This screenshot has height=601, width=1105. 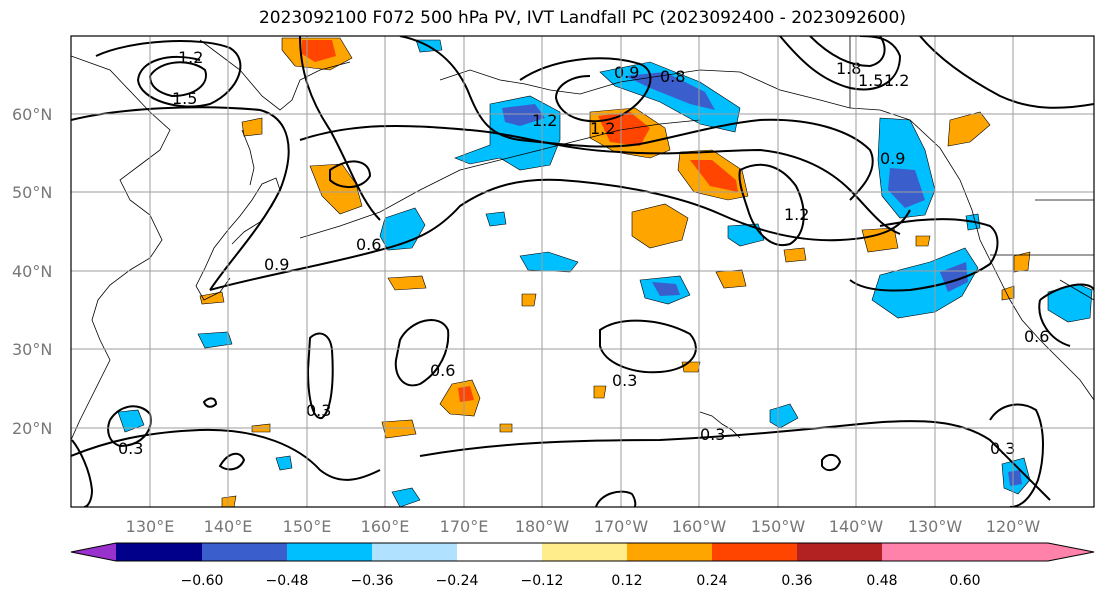 What do you see at coordinates (954, 277) in the screenshot?
I see `neg-anomaly-california-core` at bounding box center [954, 277].